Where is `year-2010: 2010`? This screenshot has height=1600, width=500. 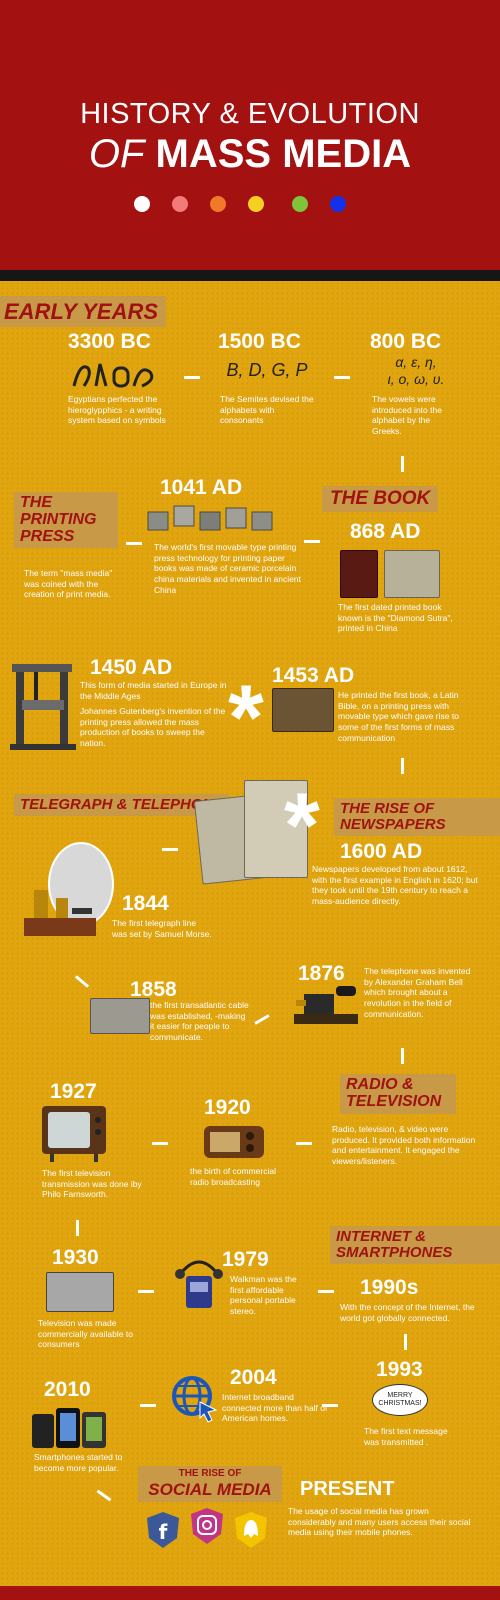 year-2010: 2010 is located at coordinates (67, 1389).